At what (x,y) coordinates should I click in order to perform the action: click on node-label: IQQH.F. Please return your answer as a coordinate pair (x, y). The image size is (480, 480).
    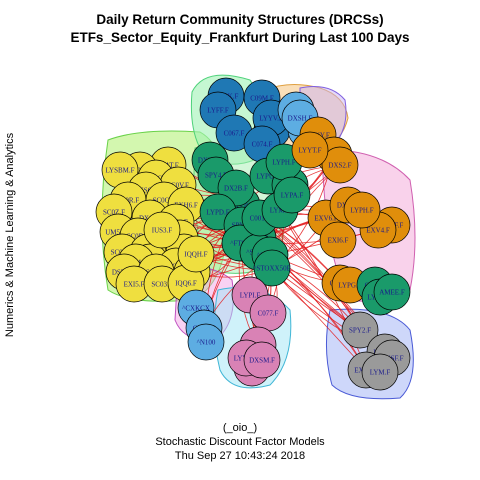
    Looking at the image, I should click on (195, 255).